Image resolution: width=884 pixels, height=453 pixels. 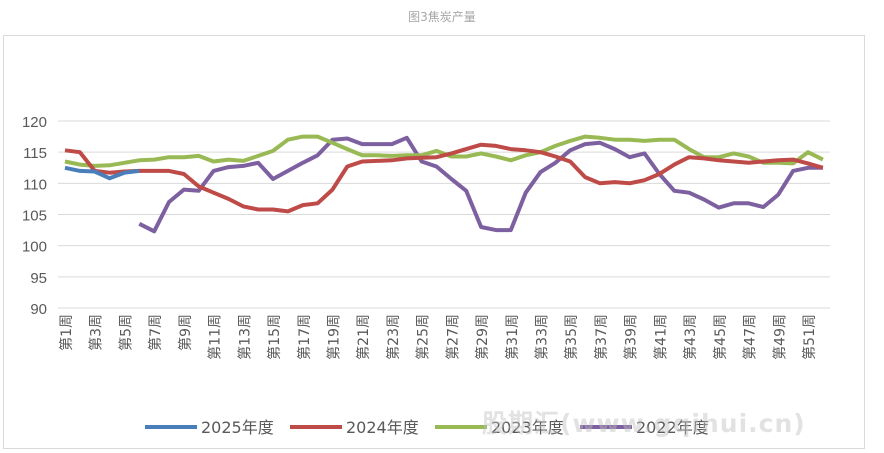 I want to click on x-tick-label: 第39周, so click(x=631, y=337).